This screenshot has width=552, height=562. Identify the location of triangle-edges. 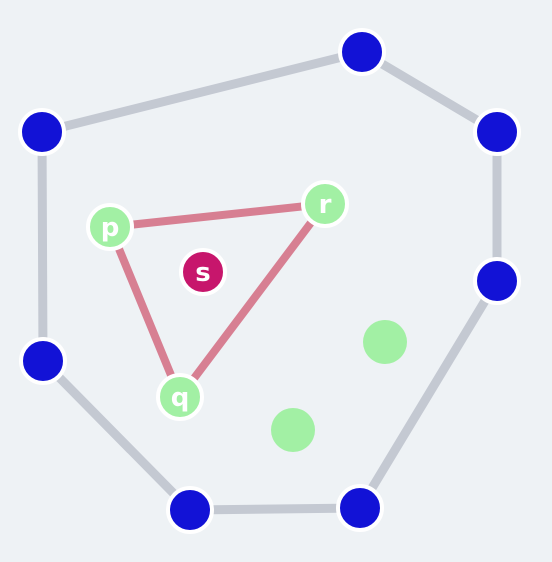
(217, 300).